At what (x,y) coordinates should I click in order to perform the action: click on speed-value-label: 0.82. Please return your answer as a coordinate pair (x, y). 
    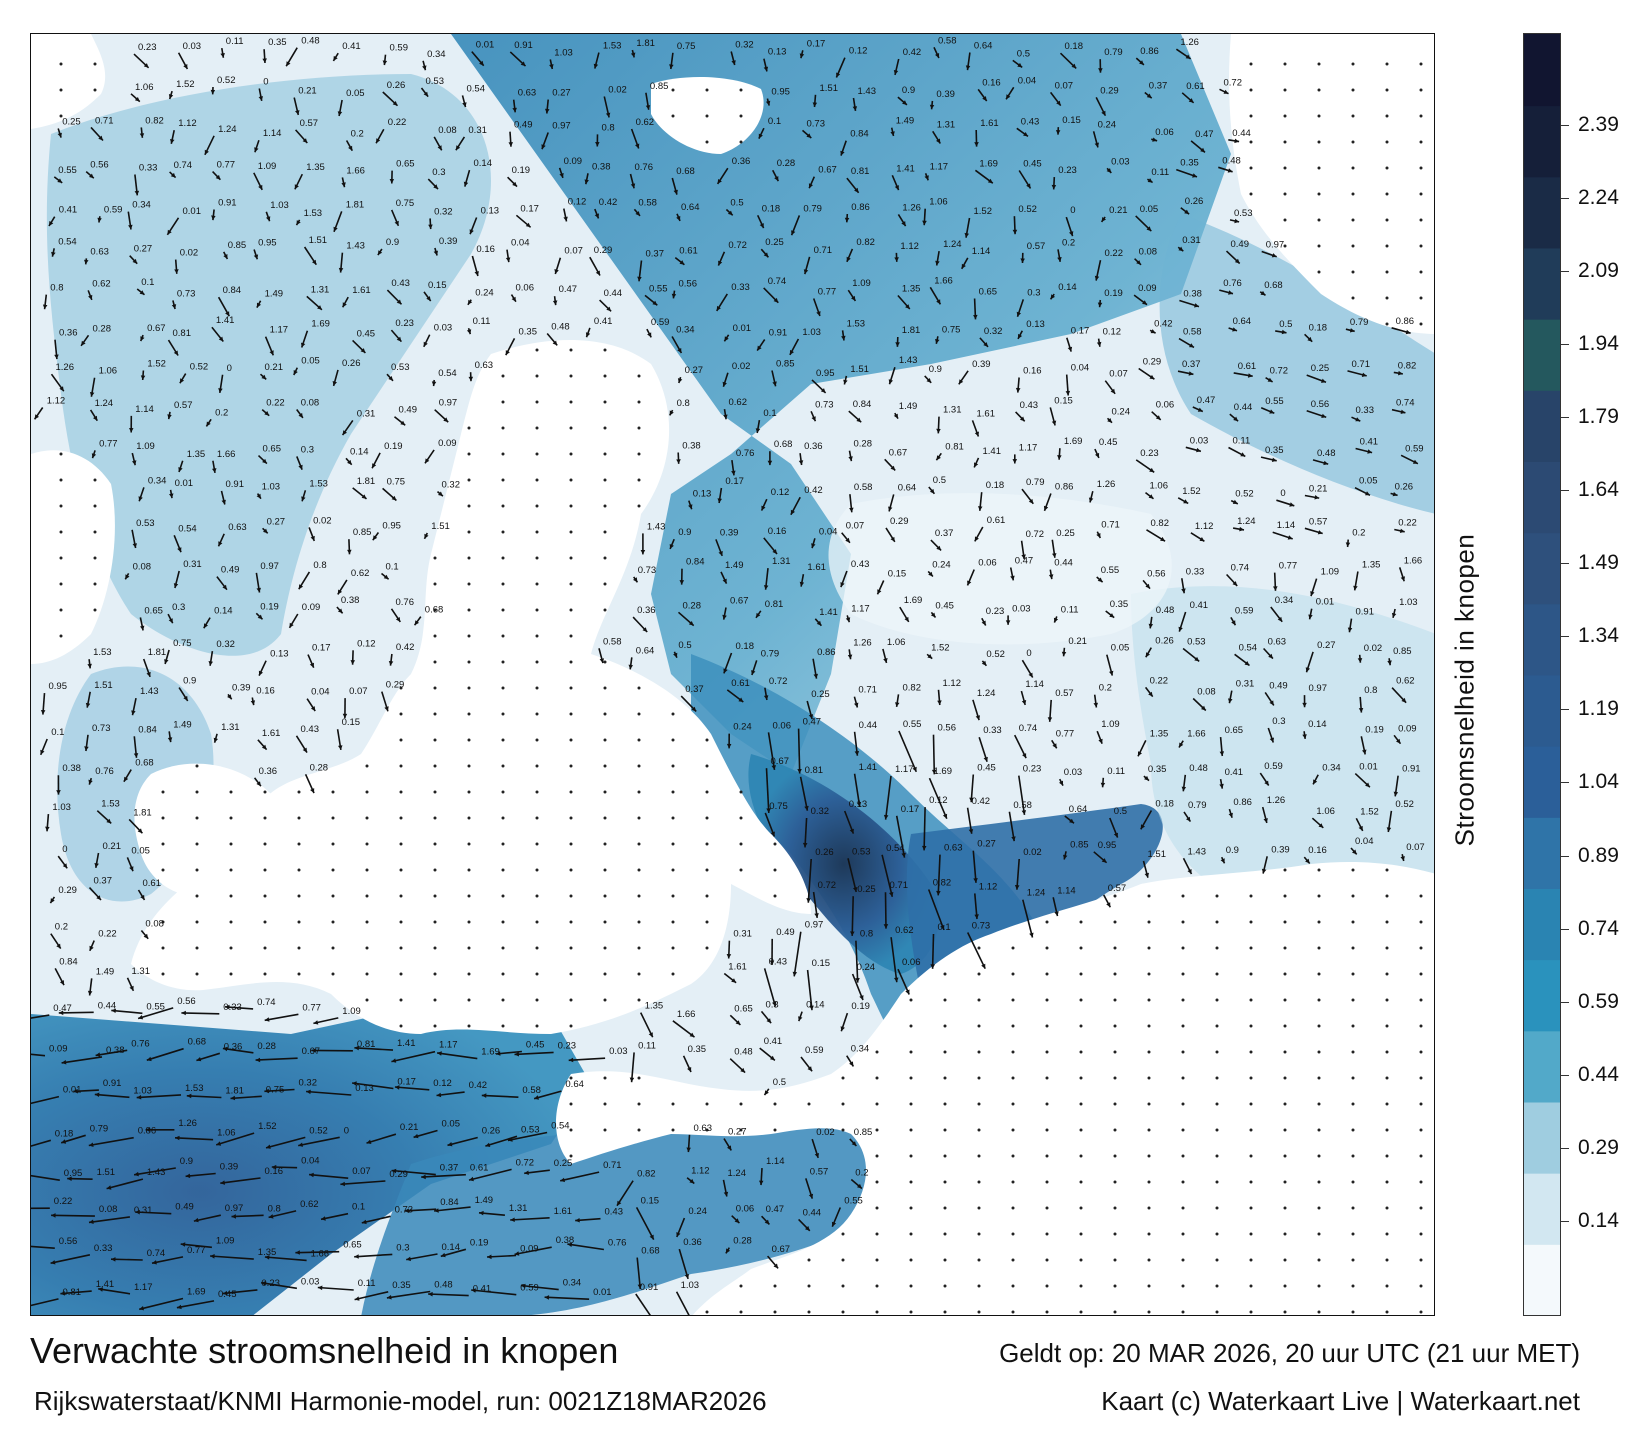
    Looking at the image, I should click on (912, 687).